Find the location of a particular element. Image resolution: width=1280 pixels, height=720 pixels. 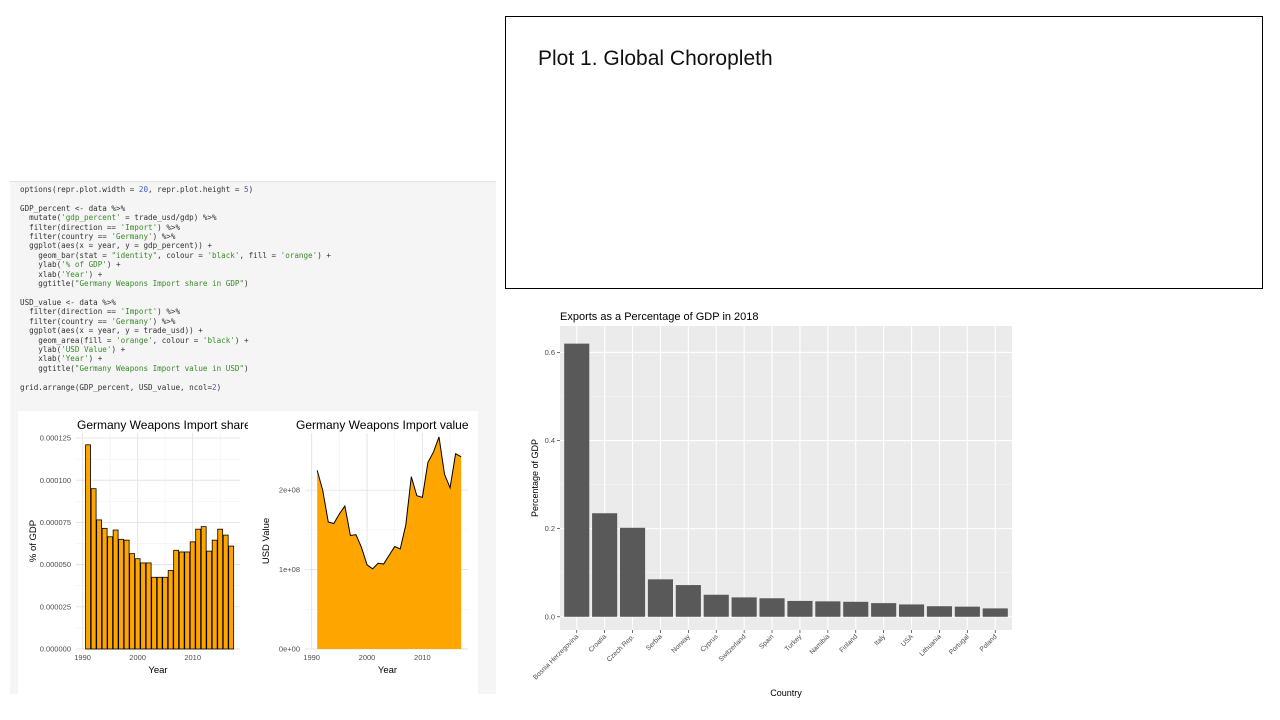

y-tick-label: 0.0 is located at coordinates (550, 616).